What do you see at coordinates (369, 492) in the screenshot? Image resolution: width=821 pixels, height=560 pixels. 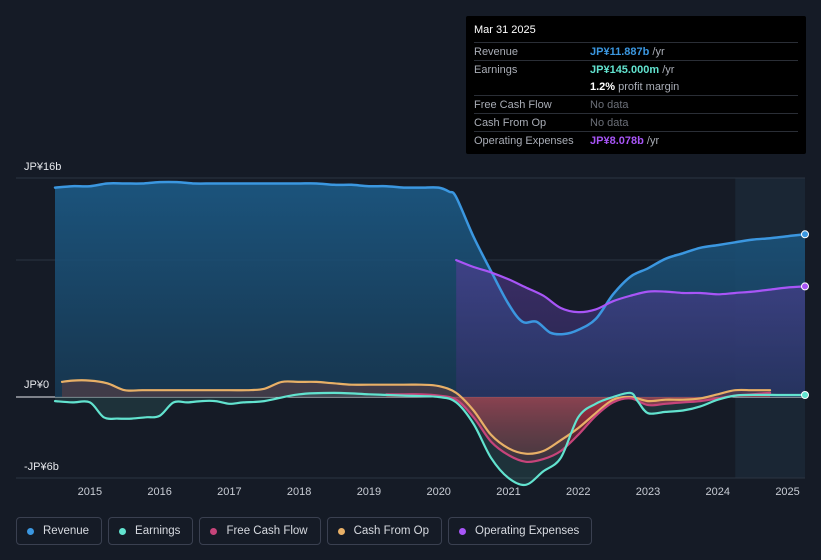 I see `x-tick-label: 2019` at bounding box center [369, 492].